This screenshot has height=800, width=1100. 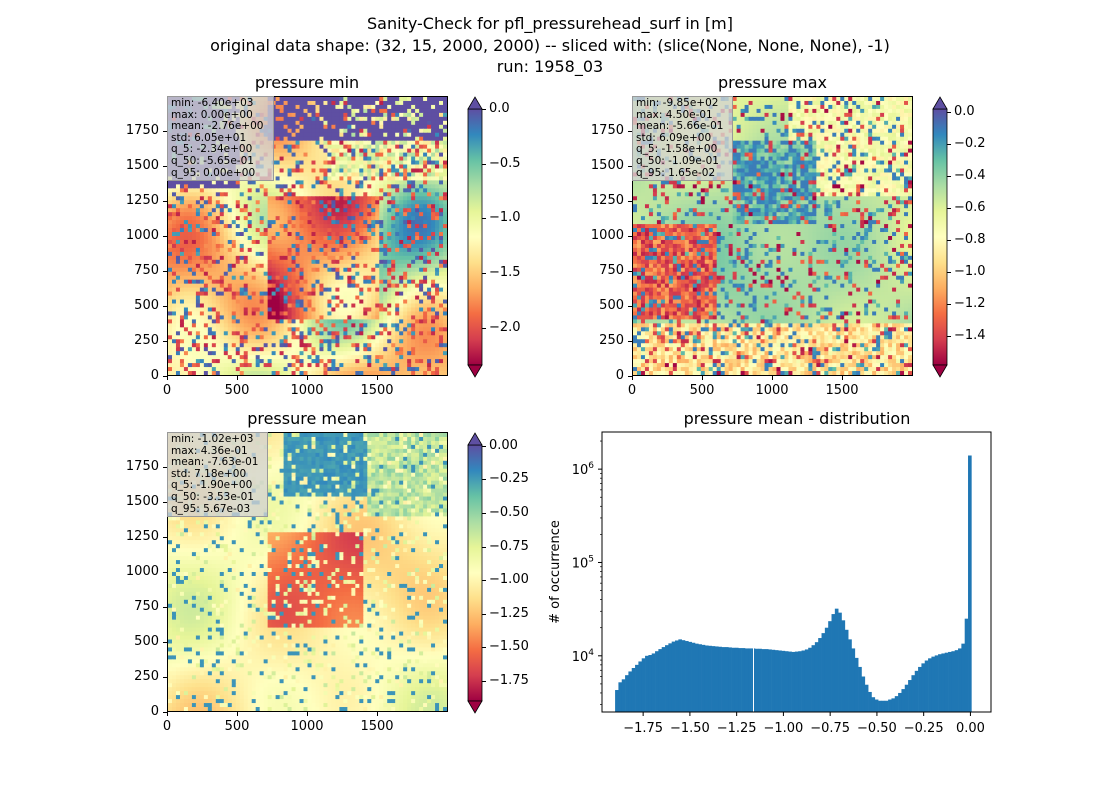 I want to click on histogram-title: pressure mean - distribution, so click(x=797, y=418).